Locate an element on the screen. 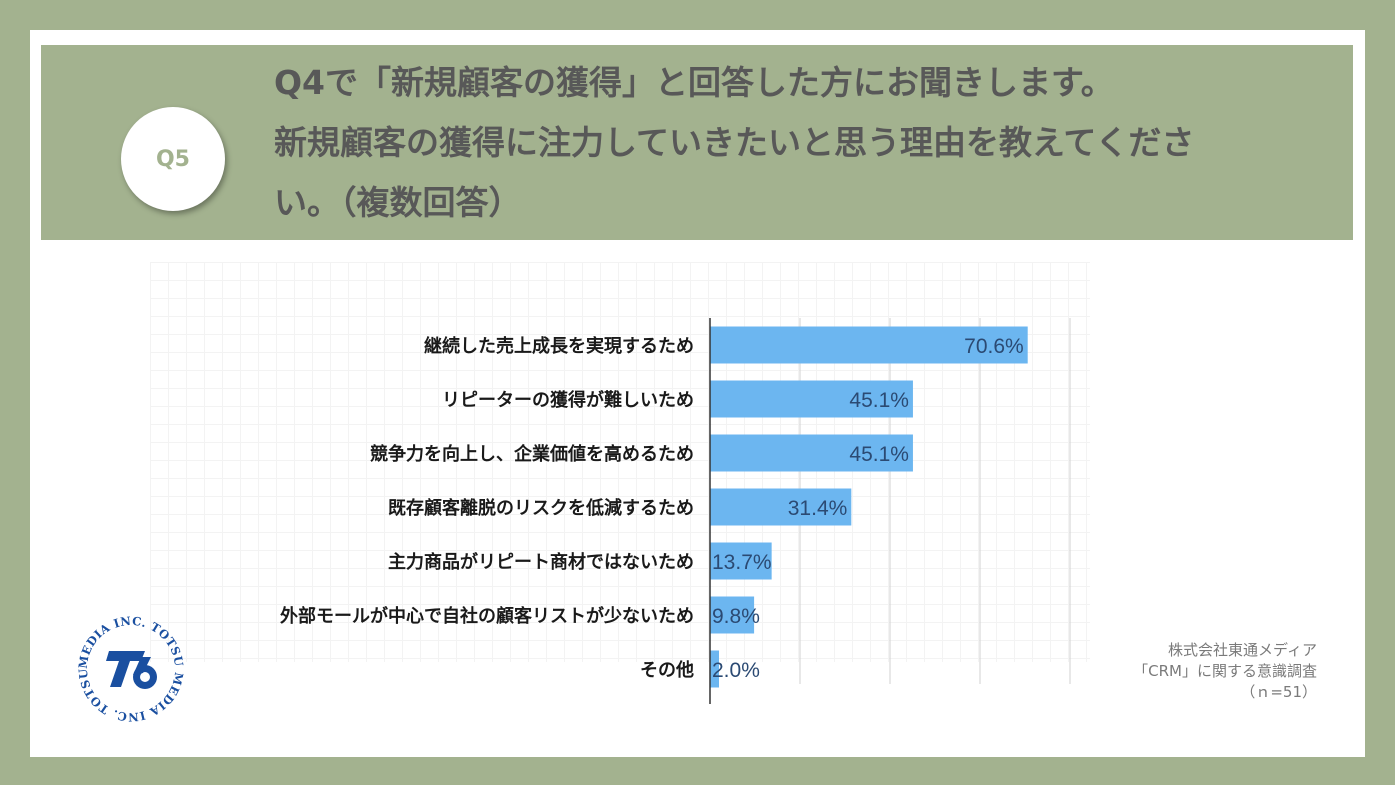 This screenshot has height=785, width=1395. data-label: 70.6% is located at coordinates (994, 346).